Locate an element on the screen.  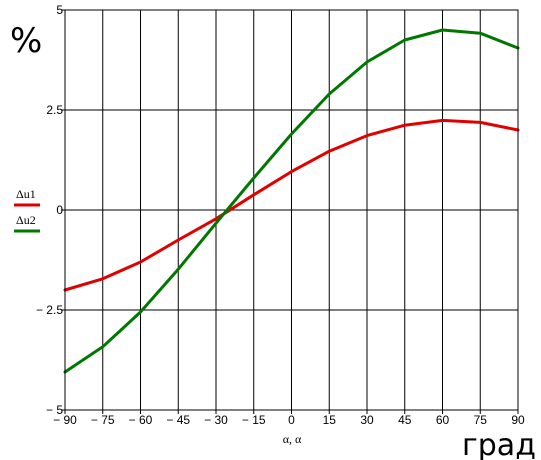
x-tick-label: − 15 is located at coordinates (254, 420).